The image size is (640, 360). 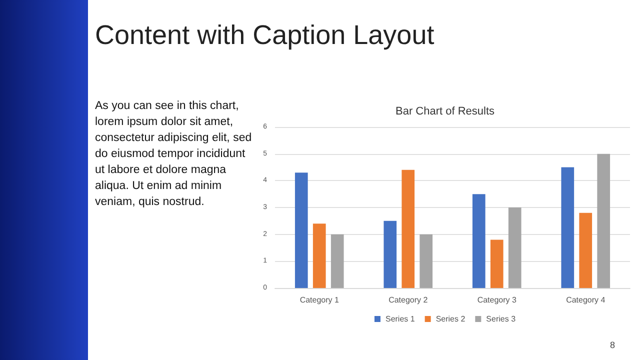 I want to click on text: 8, so click(x=613, y=345).